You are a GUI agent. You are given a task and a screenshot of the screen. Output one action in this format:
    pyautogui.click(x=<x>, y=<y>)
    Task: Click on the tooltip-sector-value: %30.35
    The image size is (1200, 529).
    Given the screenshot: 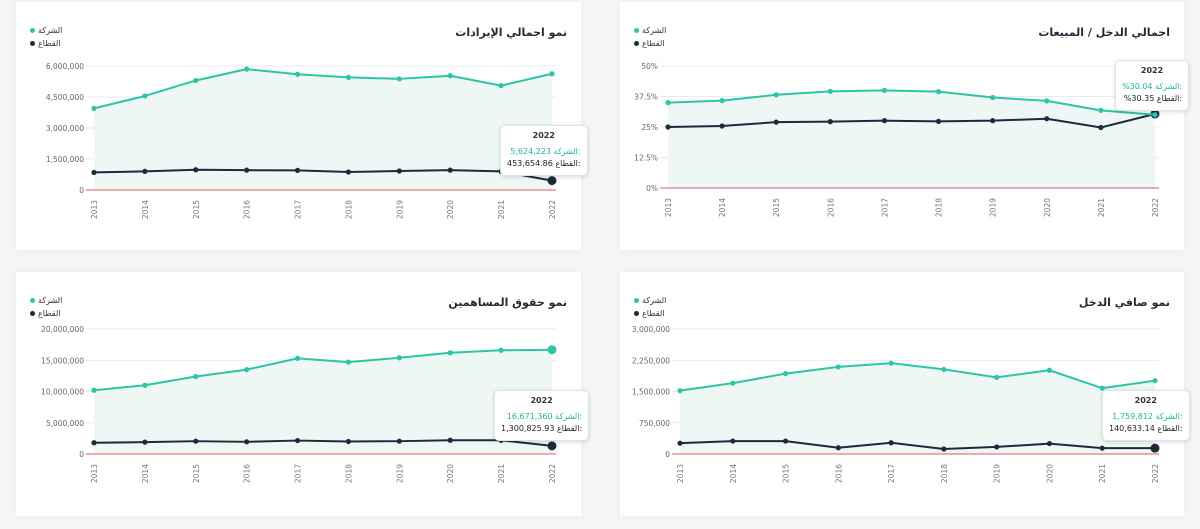 What is the action you would take?
    pyautogui.click(x=1139, y=98)
    